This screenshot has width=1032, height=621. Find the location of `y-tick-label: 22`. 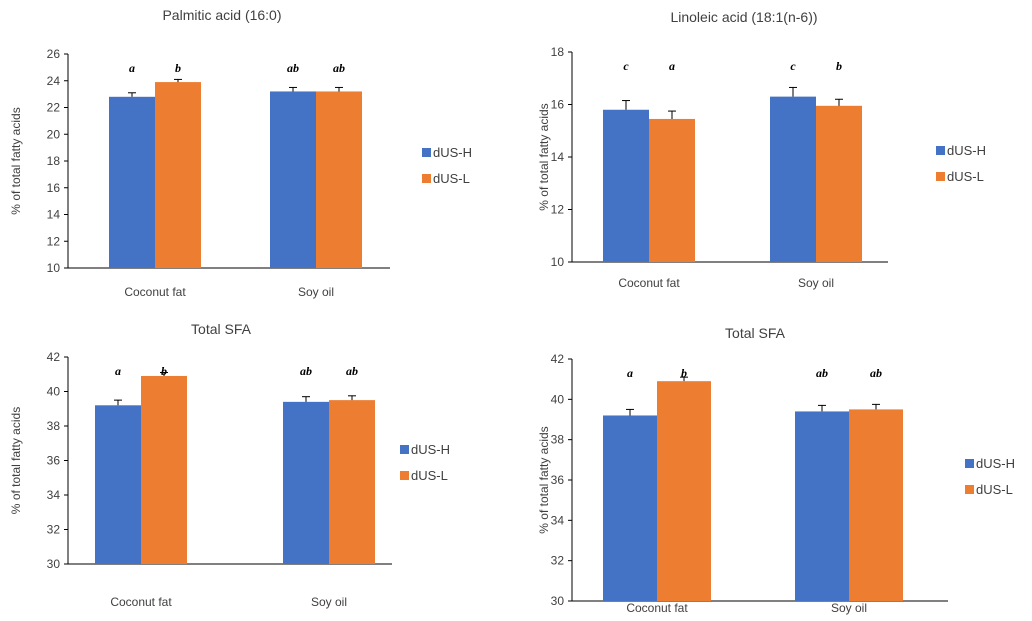

y-tick-label: 22 is located at coordinates (54, 108).